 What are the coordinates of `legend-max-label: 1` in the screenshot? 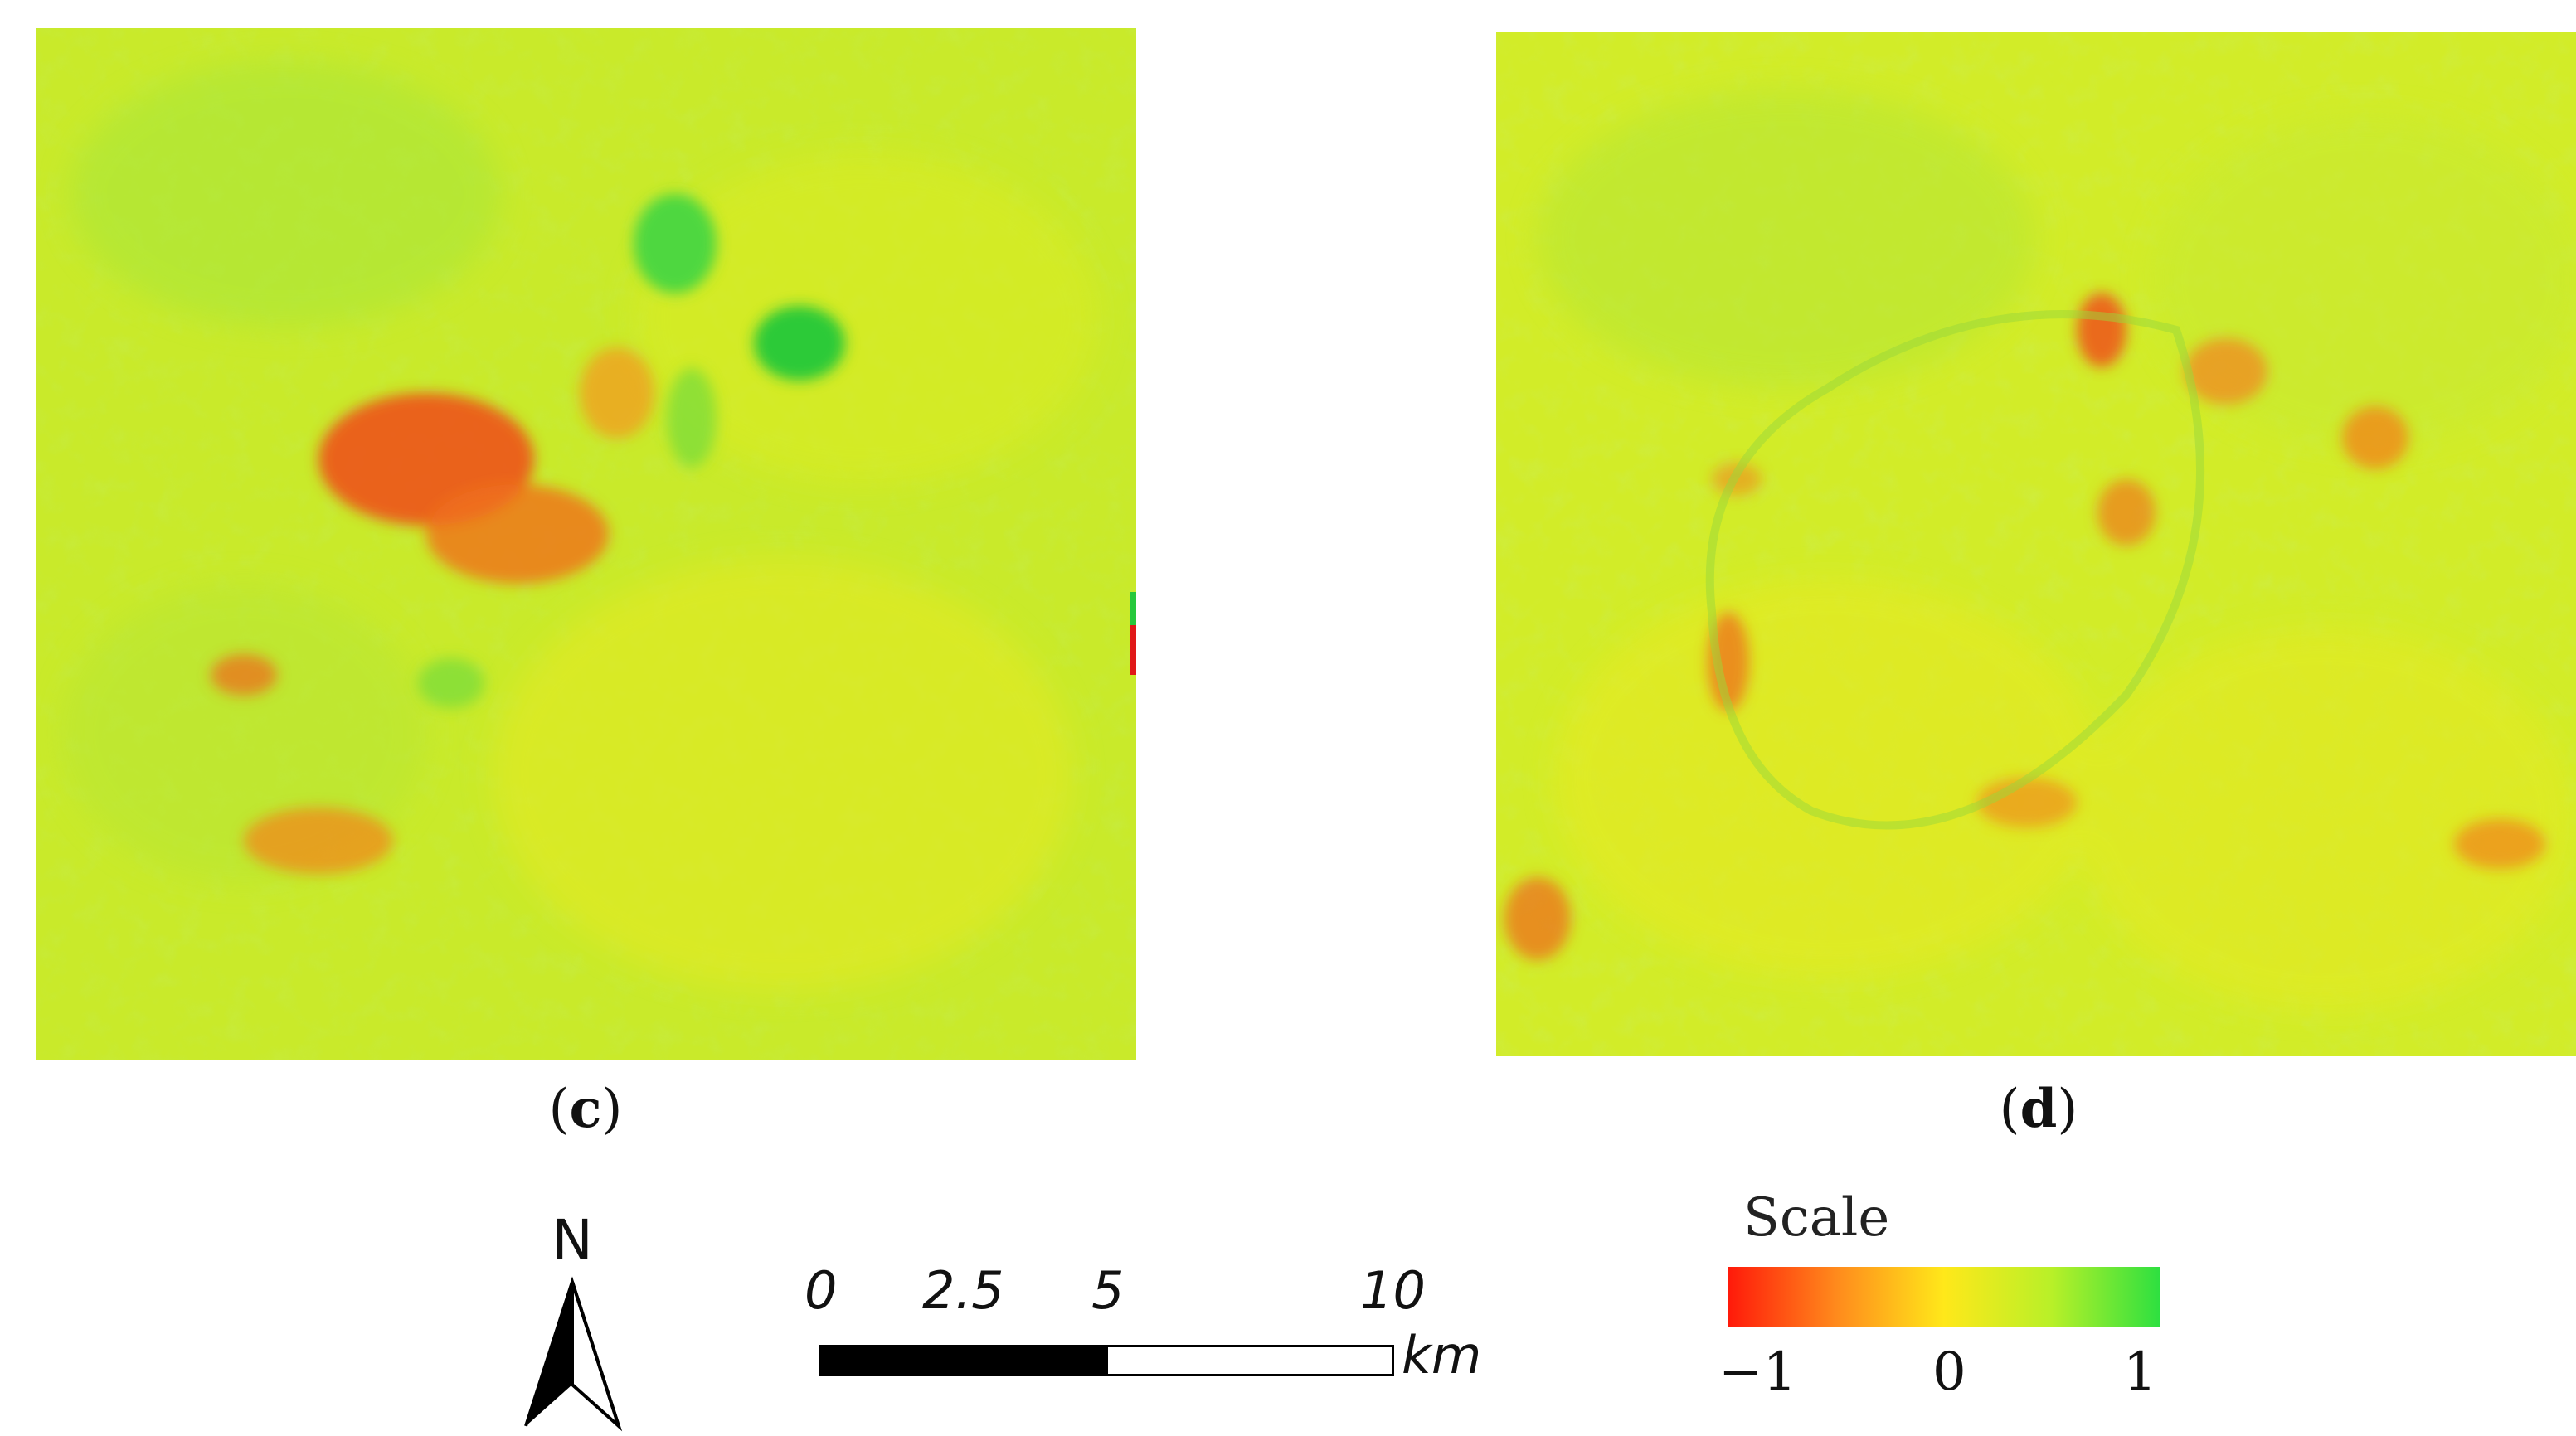 It's located at (2140, 1372).